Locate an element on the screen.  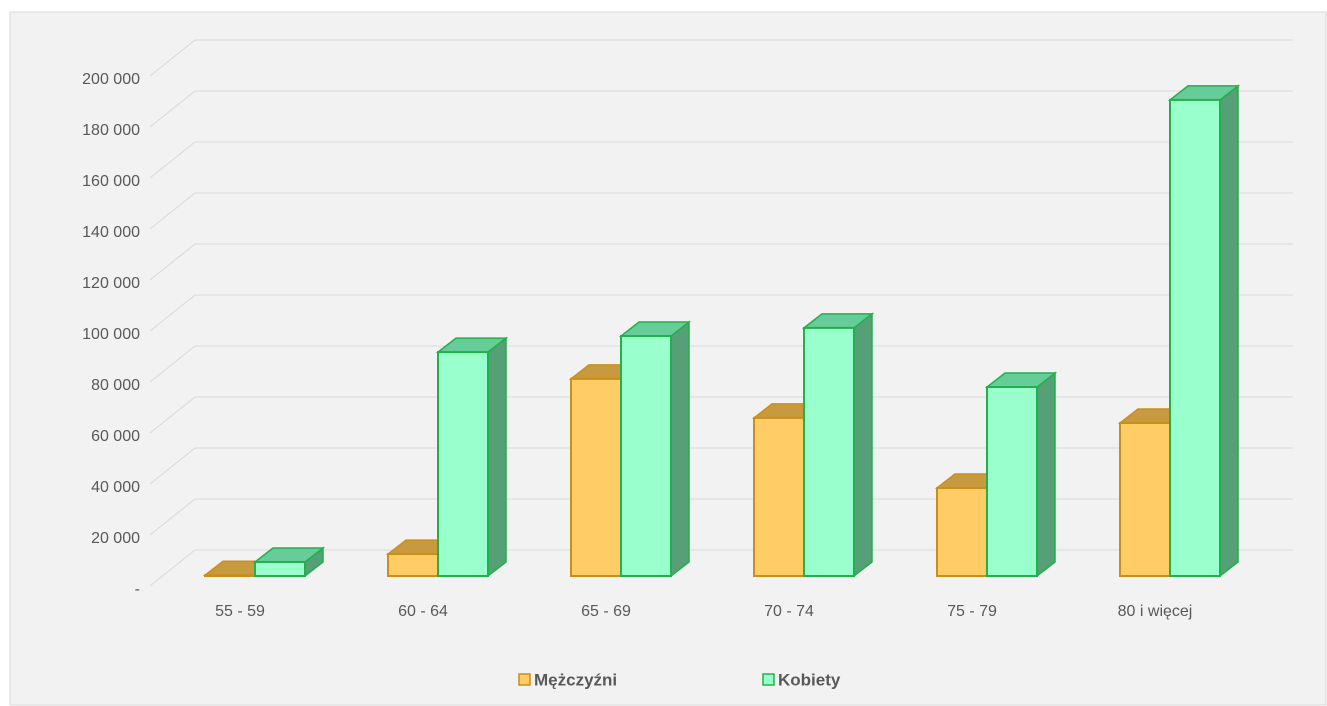
y-tick-label: 200 000 is located at coordinates (111, 79).